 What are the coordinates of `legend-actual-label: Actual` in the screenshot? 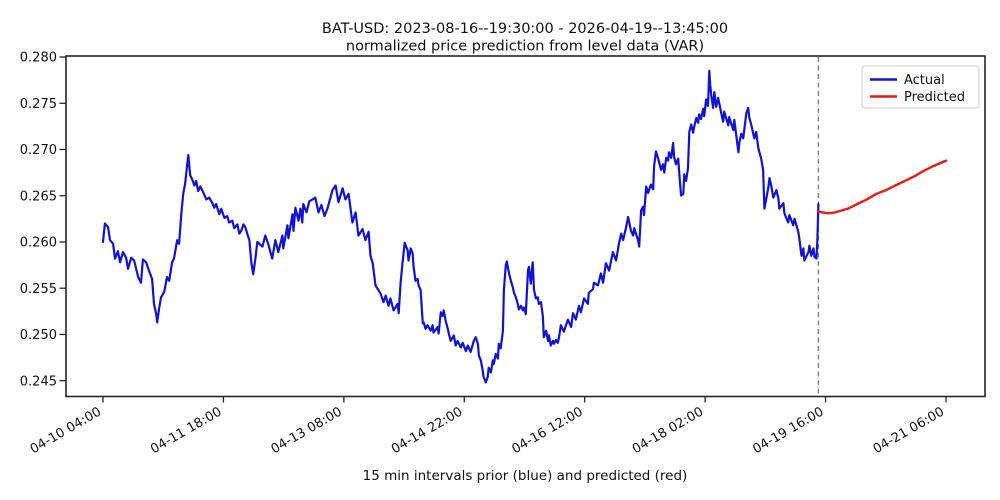 It's located at (924, 80).